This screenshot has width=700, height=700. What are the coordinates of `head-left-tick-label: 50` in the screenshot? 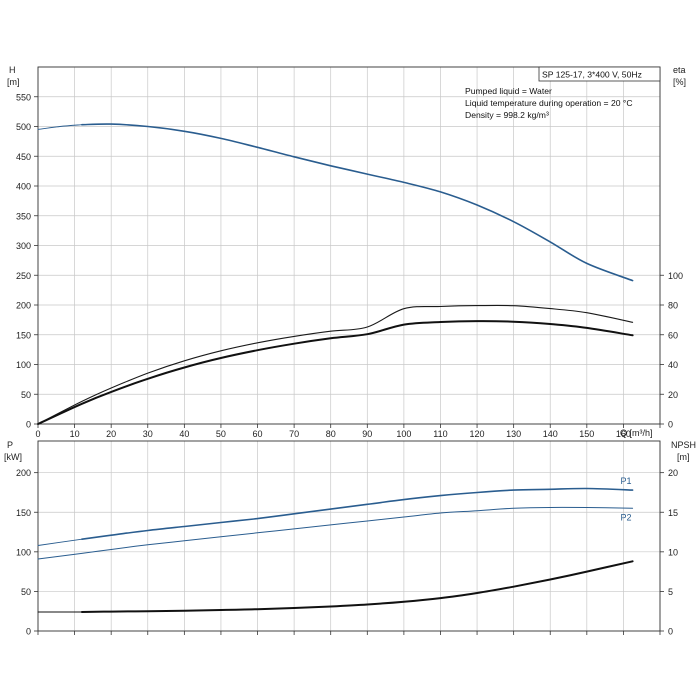 It's located at (26, 395).